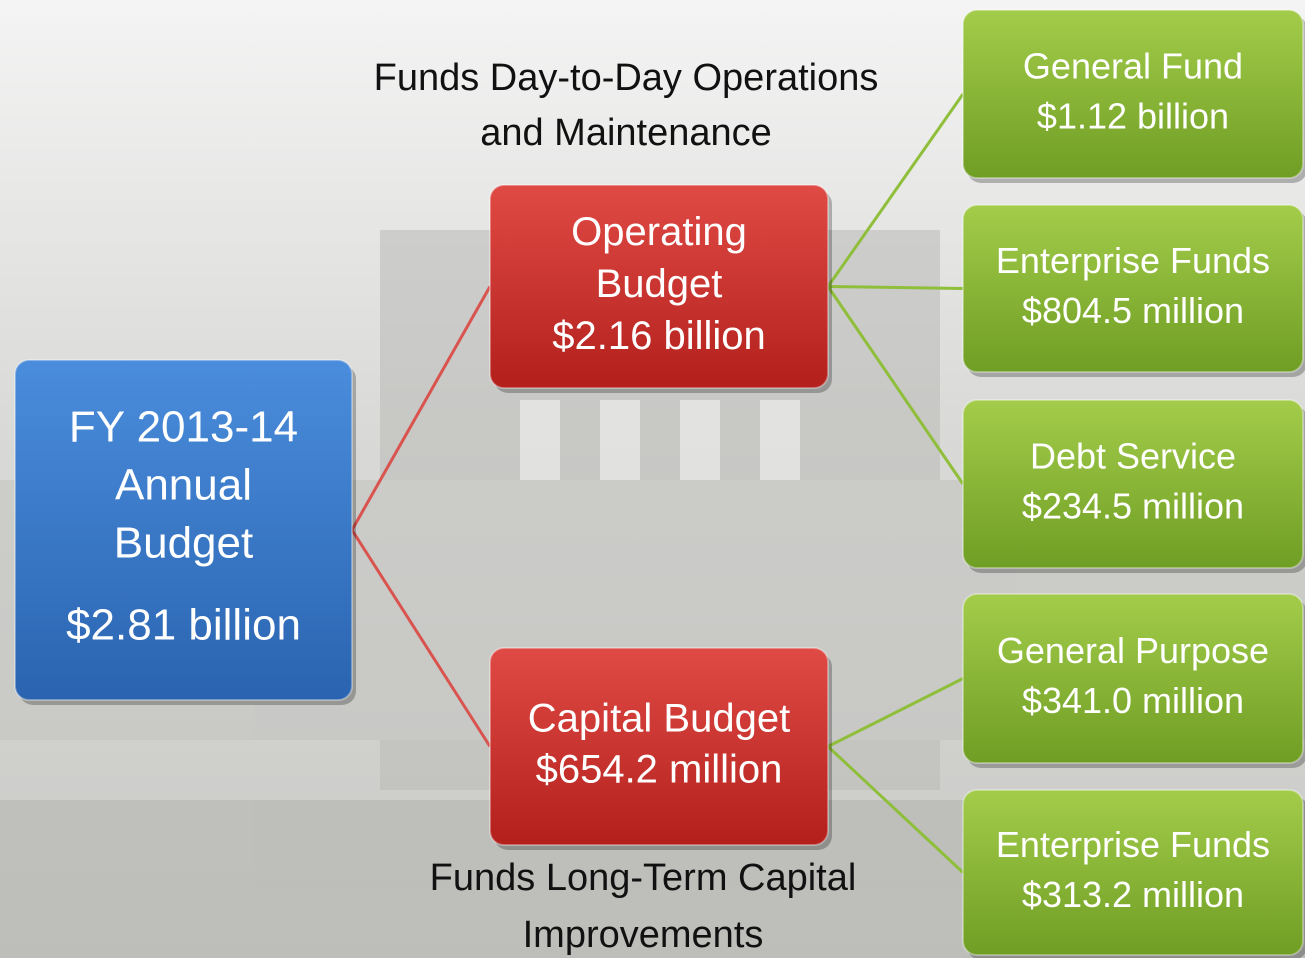  What do you see at coordinates (643, 935) in the screenshot?
I see `annotation: Improvements` at bounding box center [643, 935].